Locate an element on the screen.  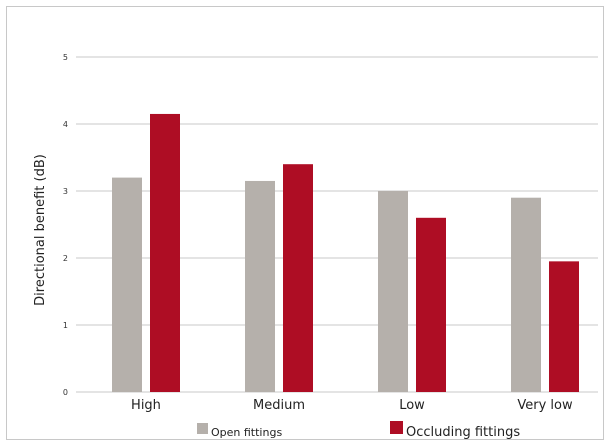
legend: Open fittings Occluding fittings is located at coordinates (358, 430).